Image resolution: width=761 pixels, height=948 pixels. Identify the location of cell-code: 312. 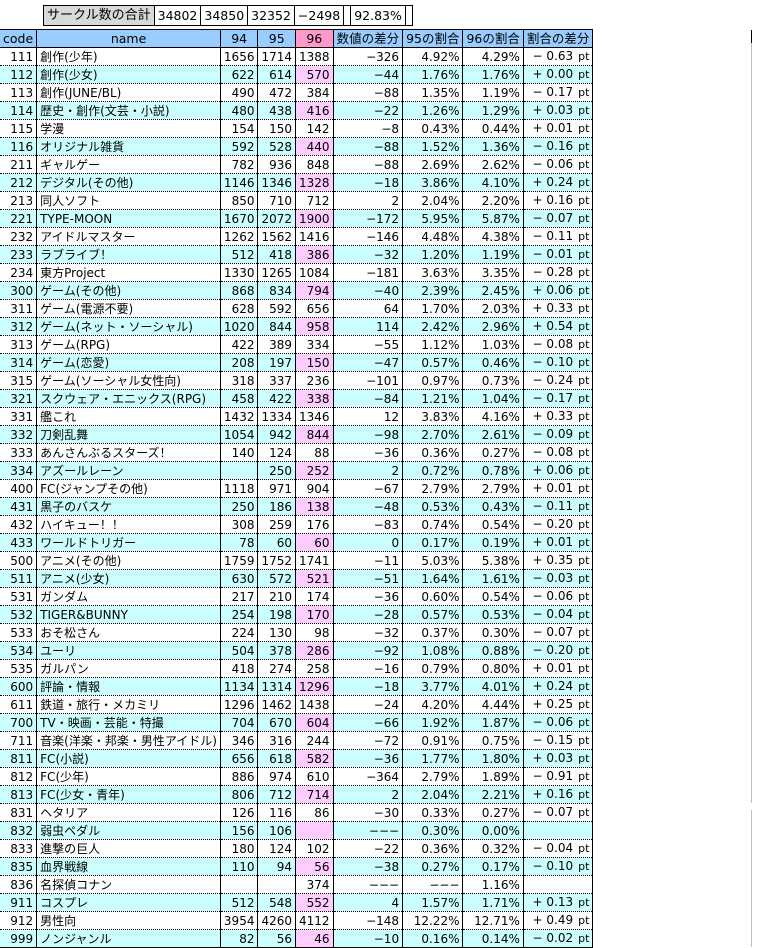
(19, 326).